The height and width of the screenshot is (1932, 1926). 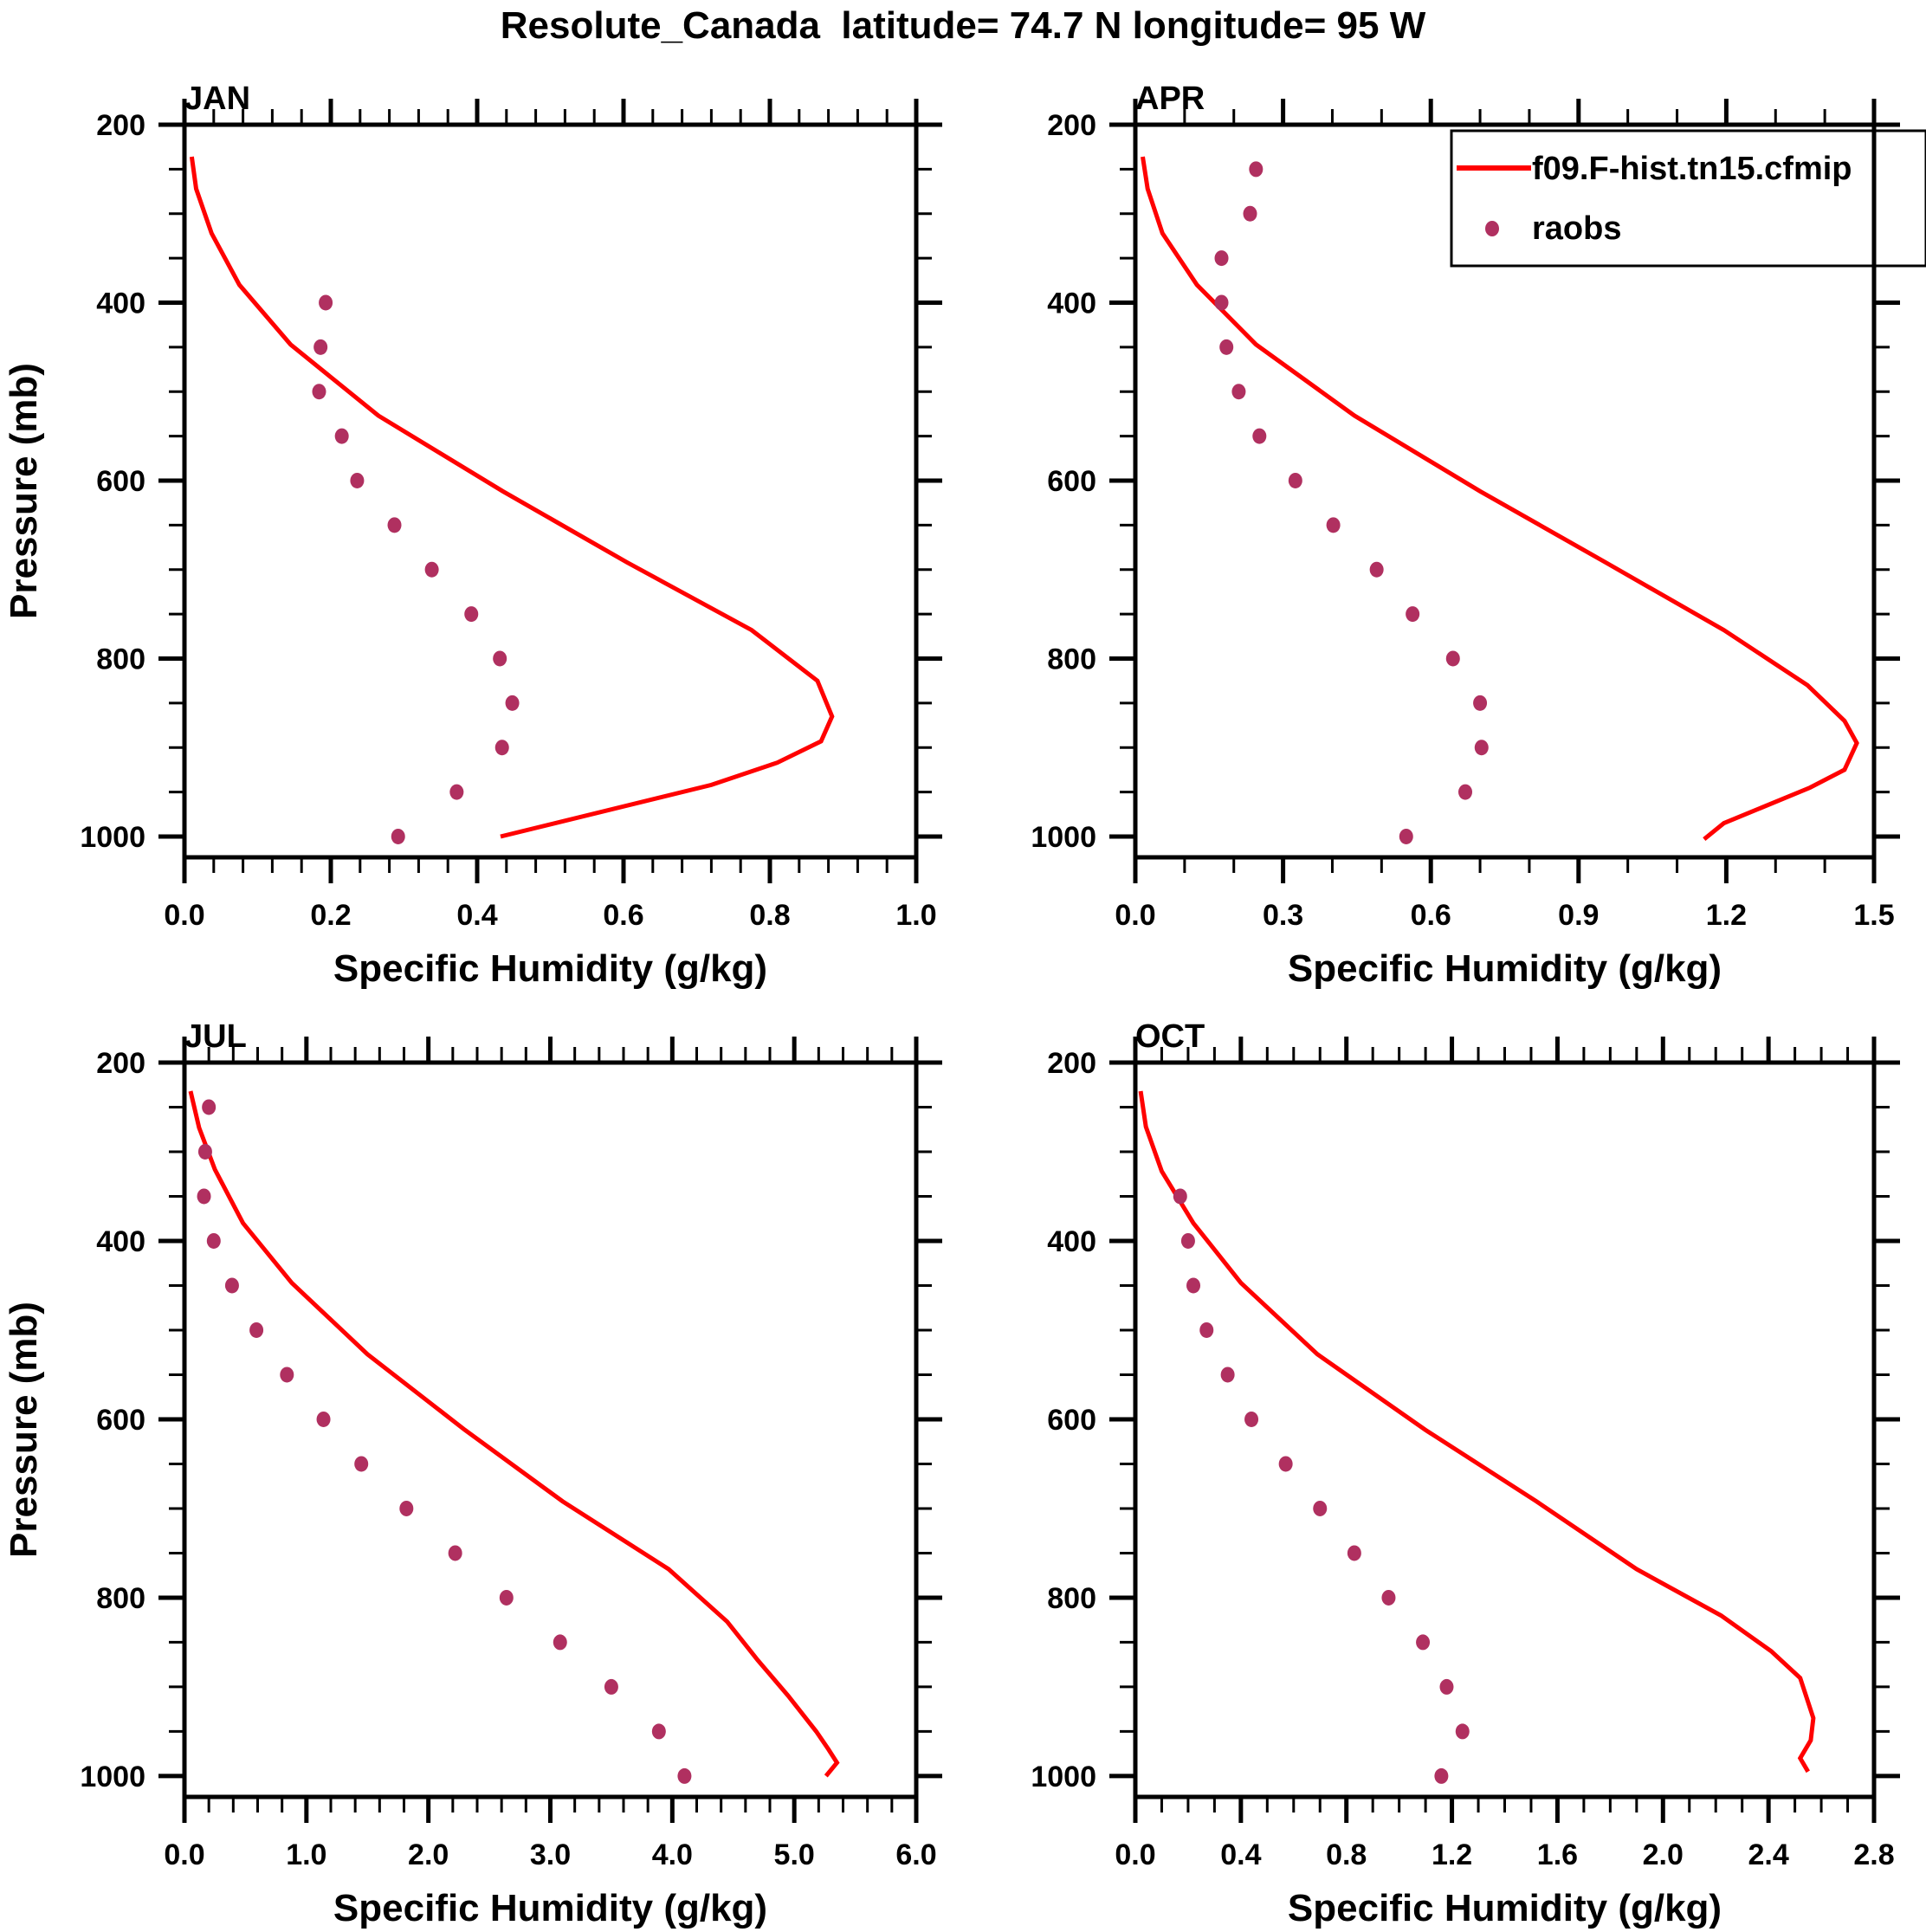 What do you see at coordinates (672, 1854) in the screenshot?
I see `x-tick-label: 4.0` at bounding box center [672, 1854].